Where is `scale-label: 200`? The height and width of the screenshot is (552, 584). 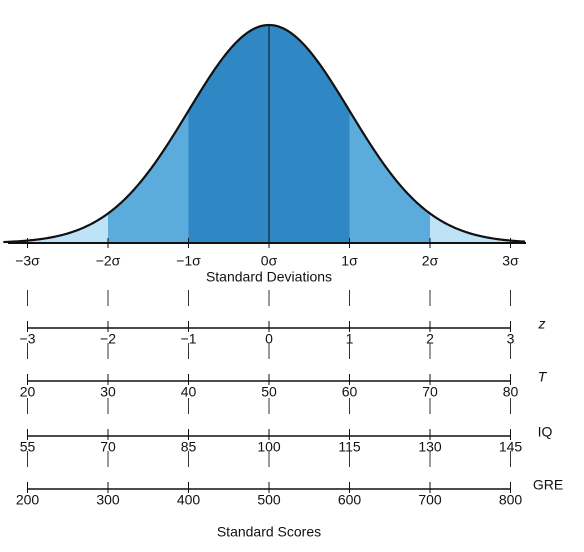
scale-label: 200 is located at coordinates (28, 500).